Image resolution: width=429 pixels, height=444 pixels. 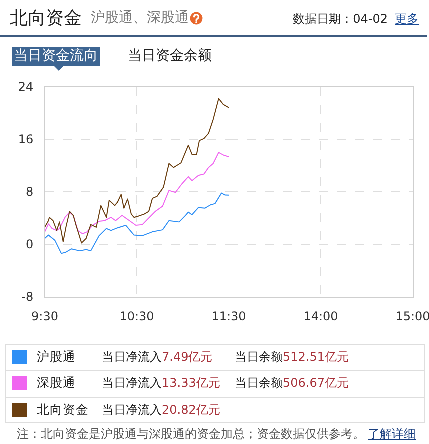 What do you see at coordinates (140, 18) in the screenshot?
I see `chart-subtitle: 沪股通、深股通` at bounding box center [140, 18].